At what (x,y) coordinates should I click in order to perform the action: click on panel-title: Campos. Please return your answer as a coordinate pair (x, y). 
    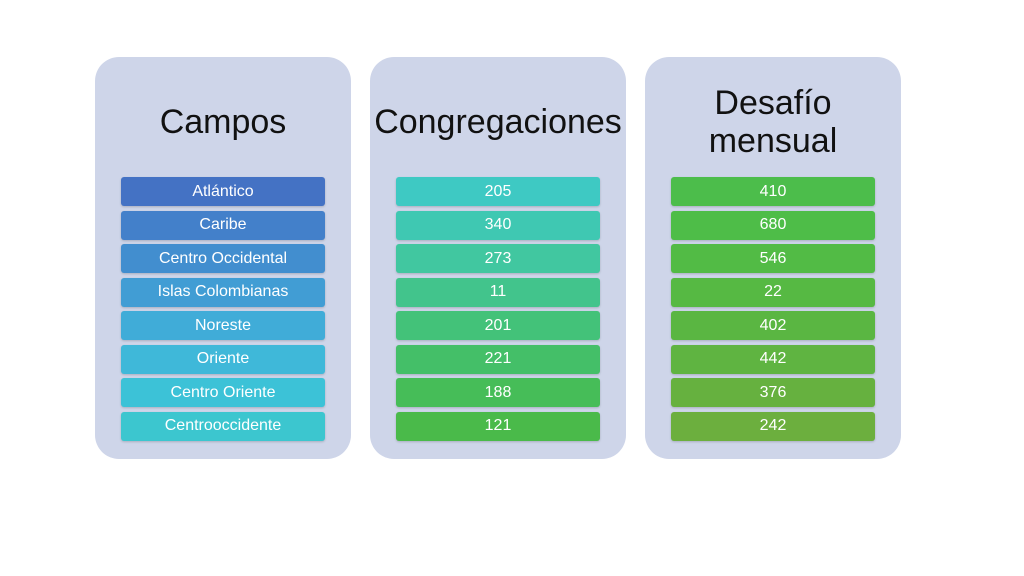
    Looking at the image, I should click on (223, 121).